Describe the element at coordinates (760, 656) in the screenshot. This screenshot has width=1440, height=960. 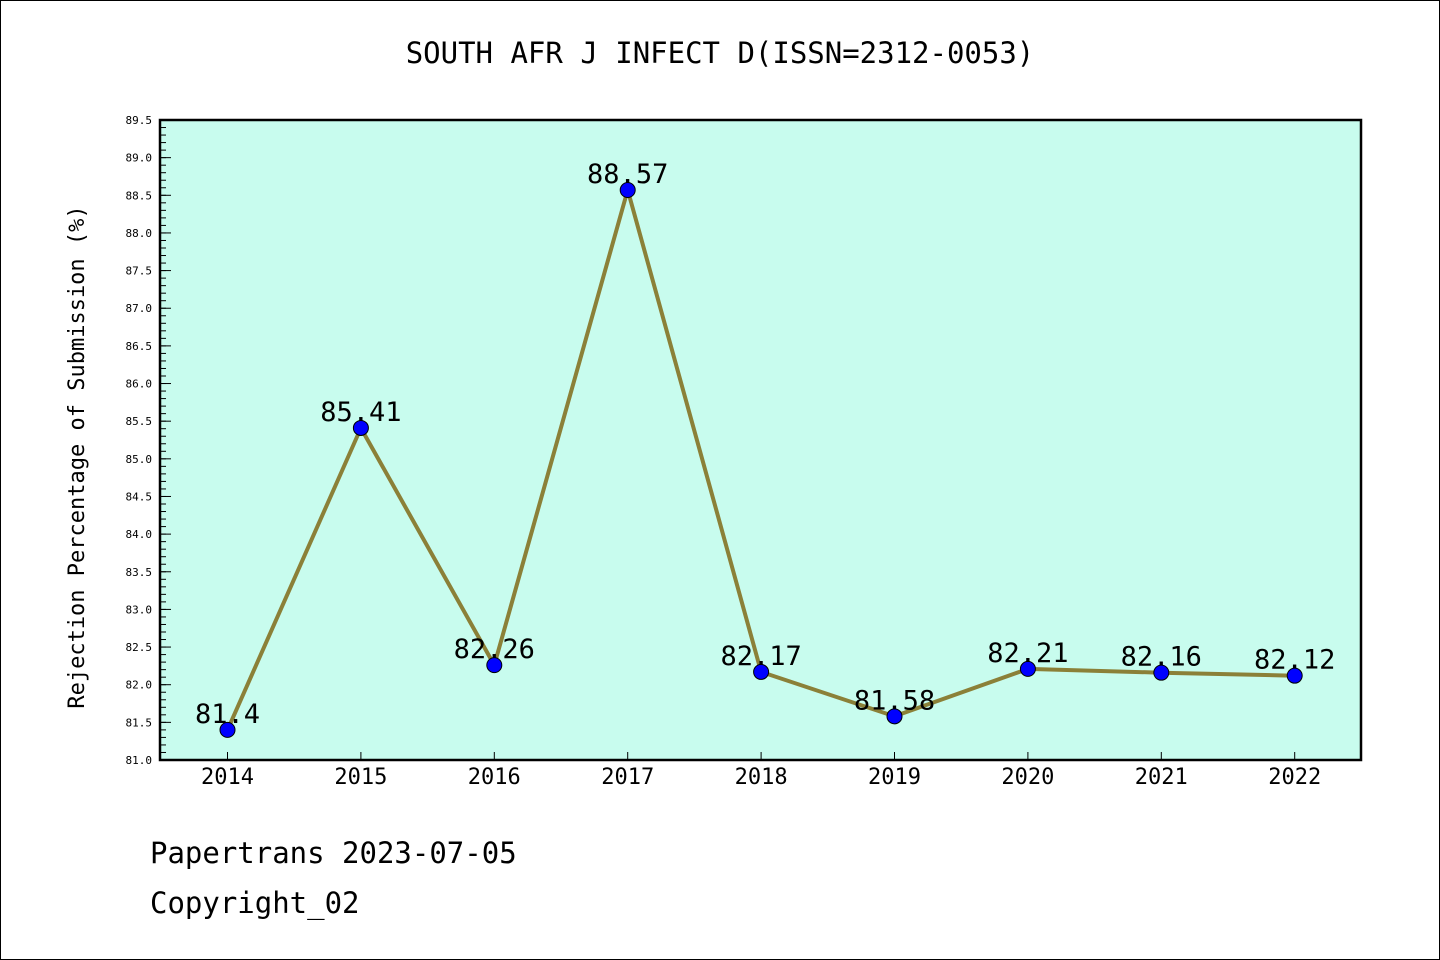
I see `data-label: 82.17` at that location.